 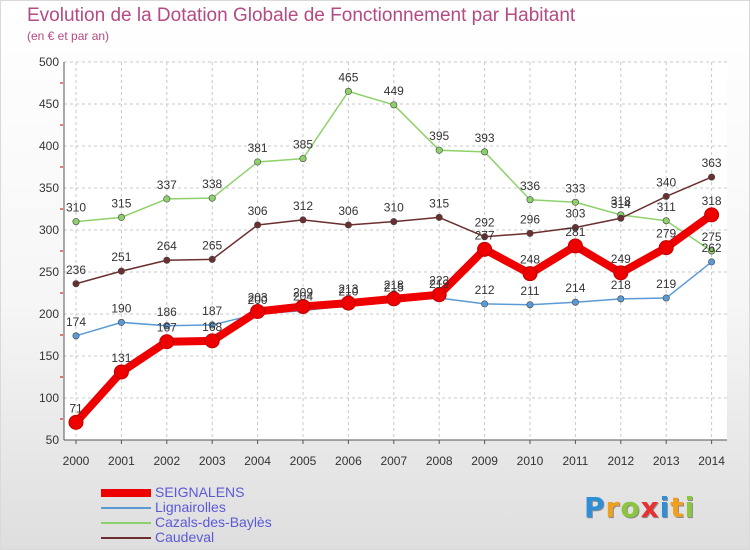 I want to click on legend-item: Lignairolles, so click(x=186, y=507).